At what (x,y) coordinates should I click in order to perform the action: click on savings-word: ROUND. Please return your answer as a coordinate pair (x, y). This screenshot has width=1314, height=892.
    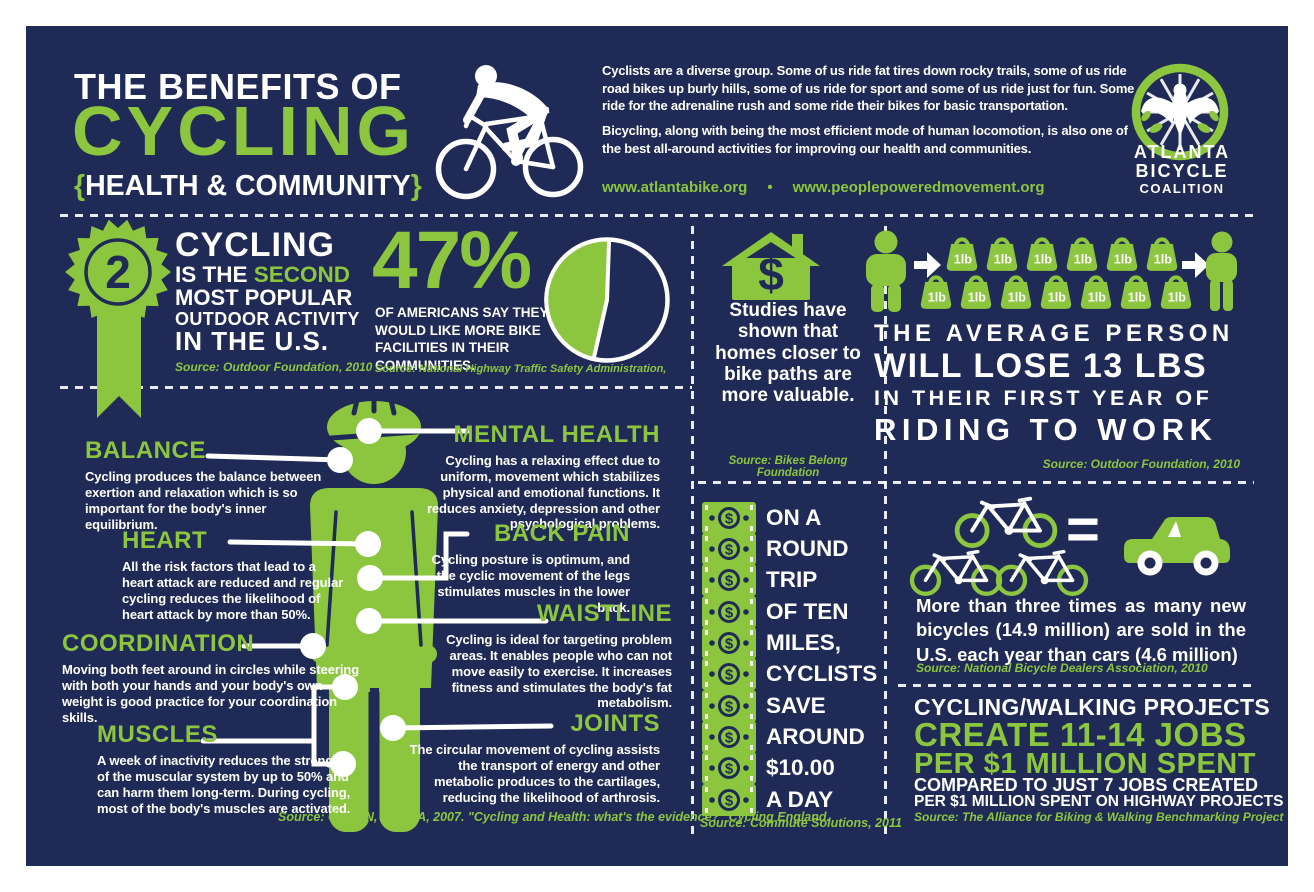
    Looking at the image, I should click on (807, 548).